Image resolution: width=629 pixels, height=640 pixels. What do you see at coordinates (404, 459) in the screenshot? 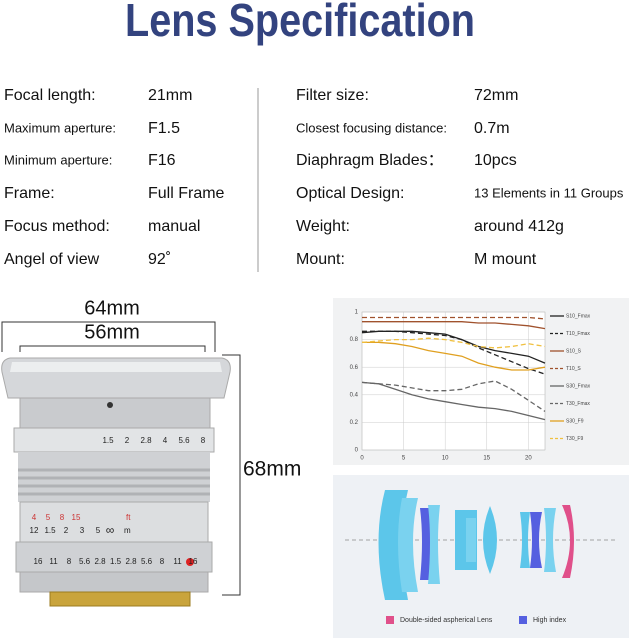
I see `x-tick-label: 5` at bounding box center [404, 459].